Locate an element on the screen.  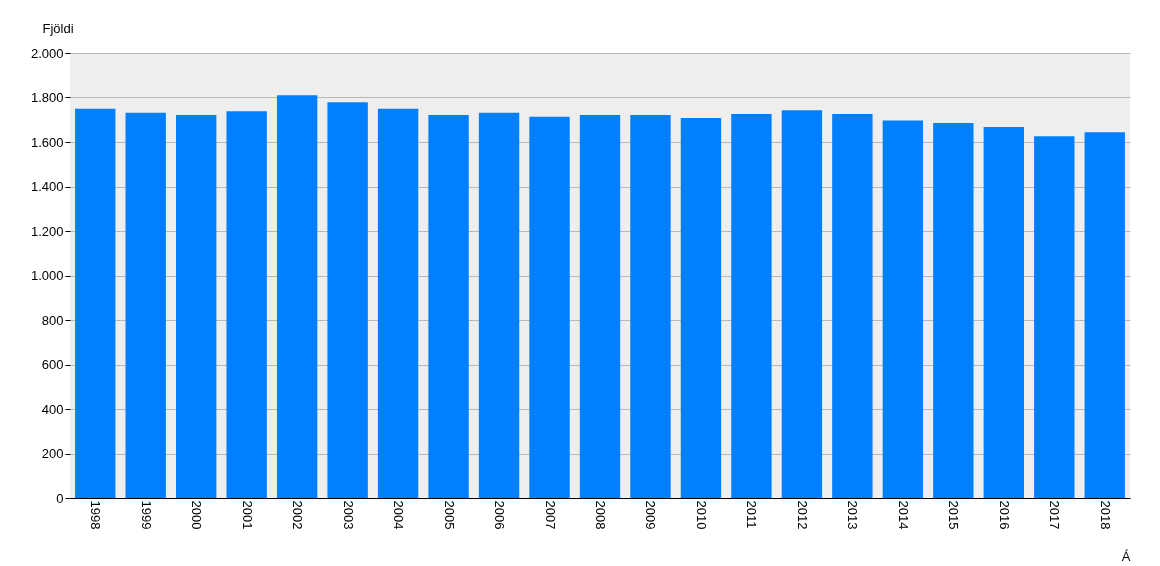
x-tick-label: 2015 is located at coordinates (954, 515).